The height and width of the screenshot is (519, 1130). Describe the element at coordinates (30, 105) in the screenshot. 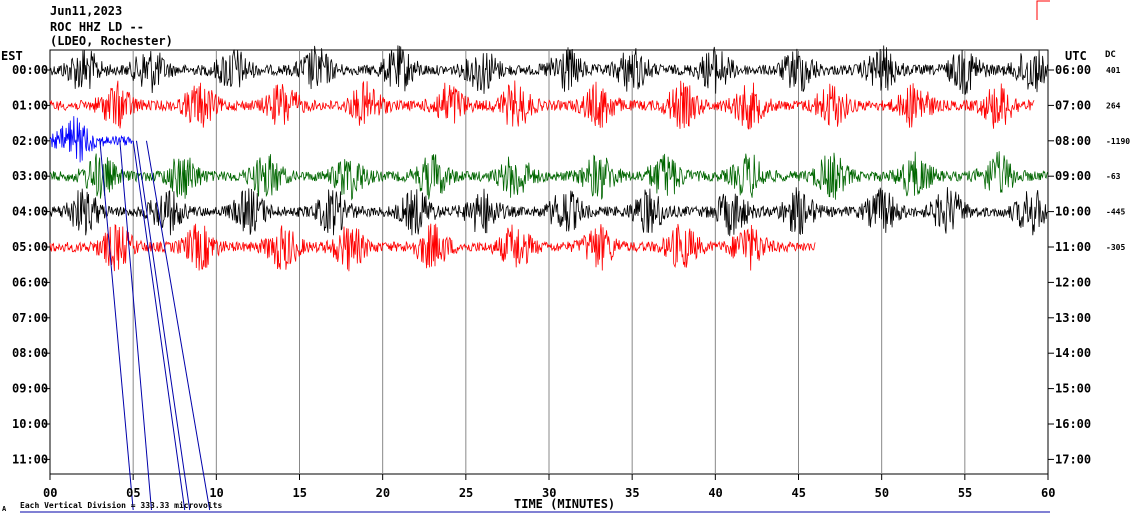

I see `est-label-01:00: 01:00` at that location.